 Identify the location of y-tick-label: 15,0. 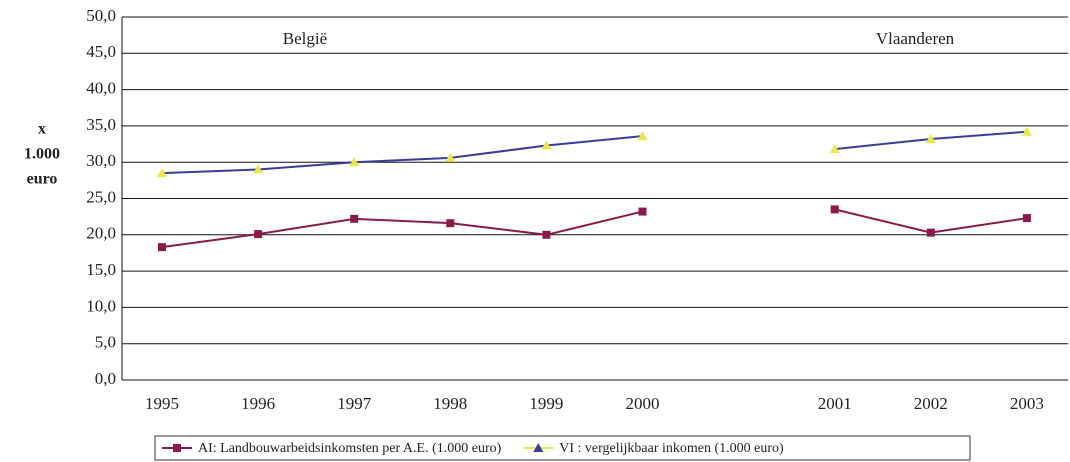
(101, 269).